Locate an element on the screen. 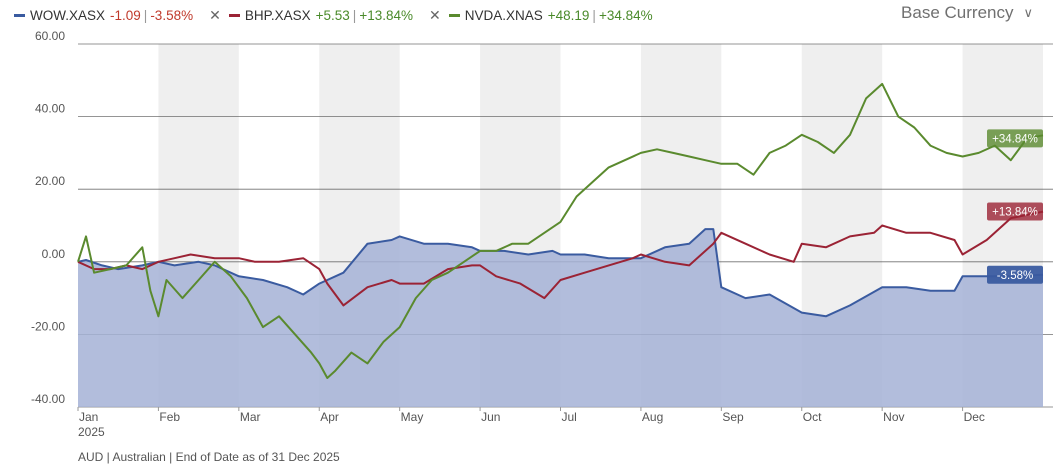  x-tick-label-sep: Sep is located at coordinates (733, 417).